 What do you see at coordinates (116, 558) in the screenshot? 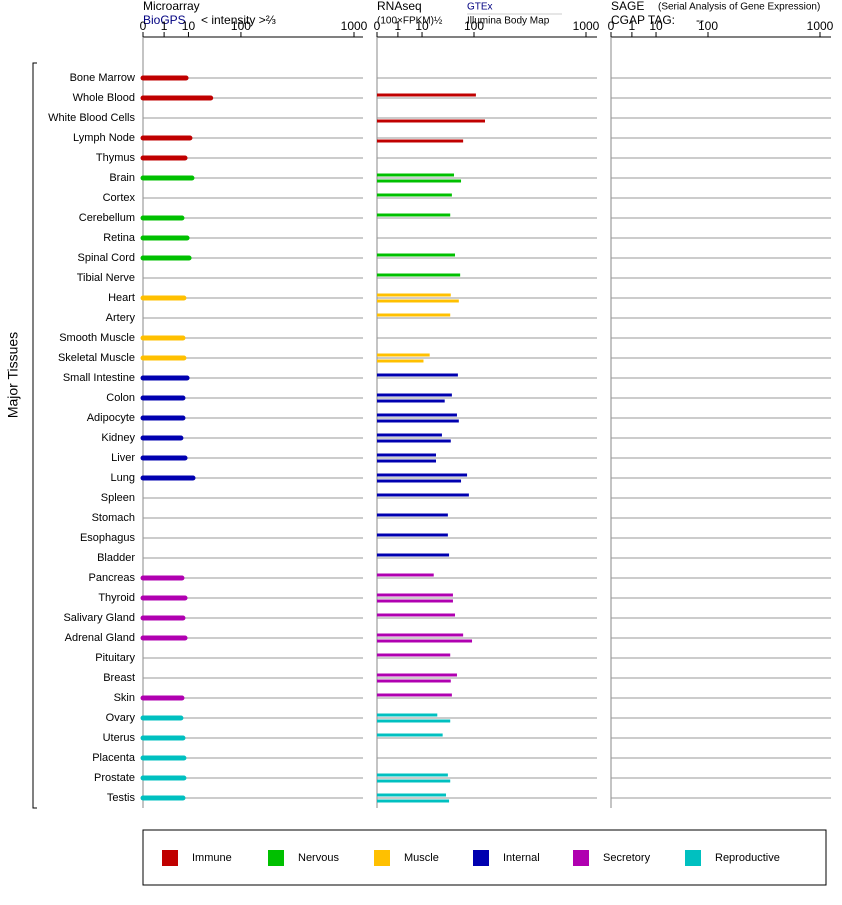
I see `category-label: Bladder` at bounding box center [116, 558].